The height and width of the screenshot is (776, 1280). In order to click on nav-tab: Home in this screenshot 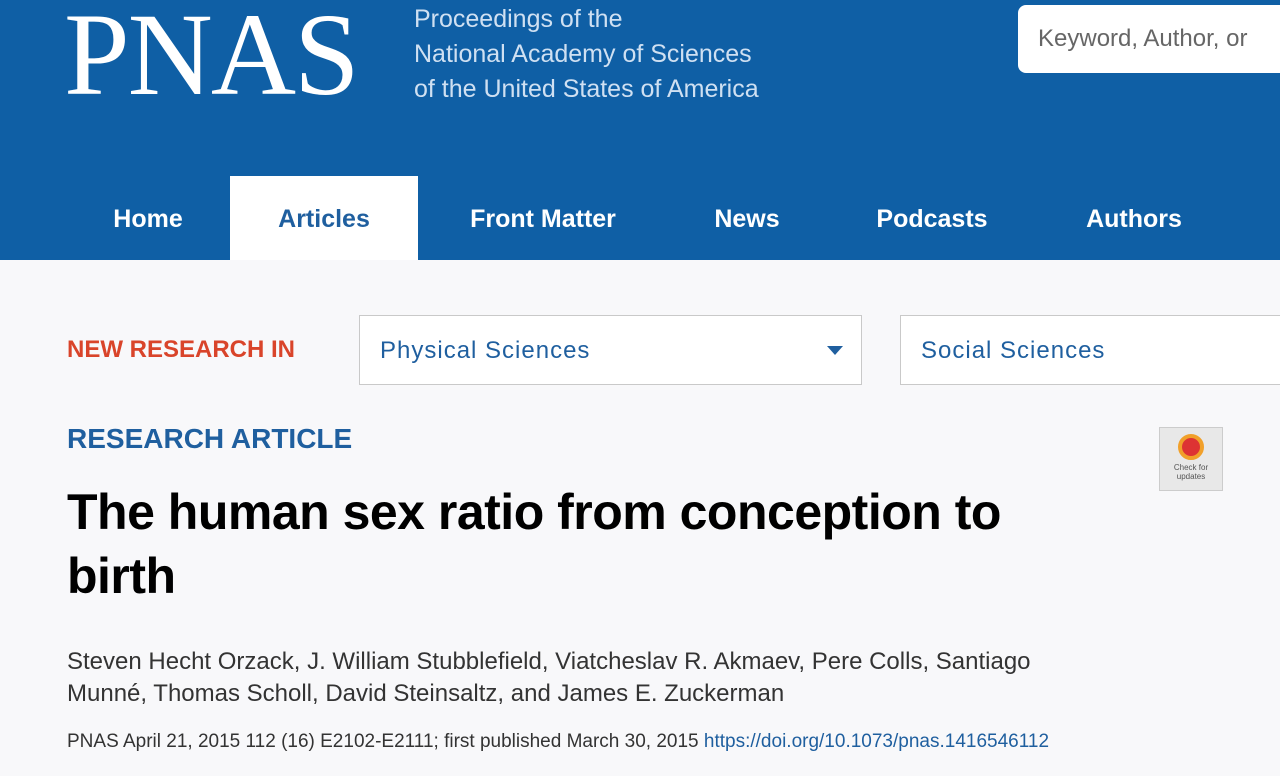, I will do `click(148, 219)`.